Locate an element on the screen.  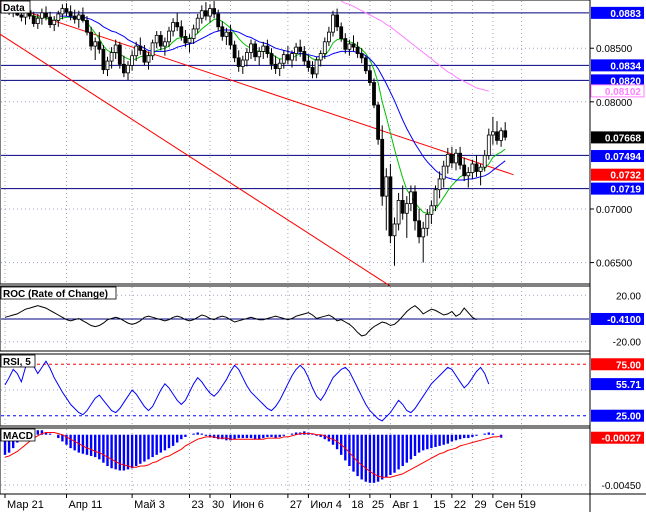
rsi-panel is located at coordinates (295, 390).